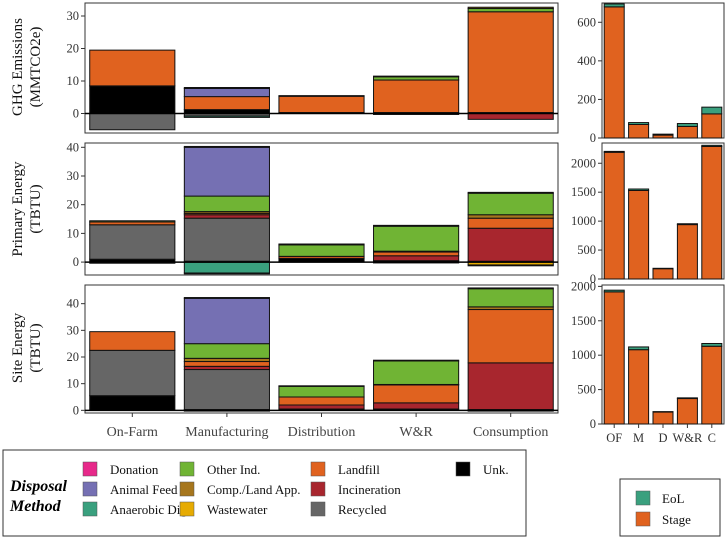 The image size is (725, 544). Describe the element at coordinates (73, 330) in the screenshot. I see `site-energy-disposal-ytick-label: 30` at that location.